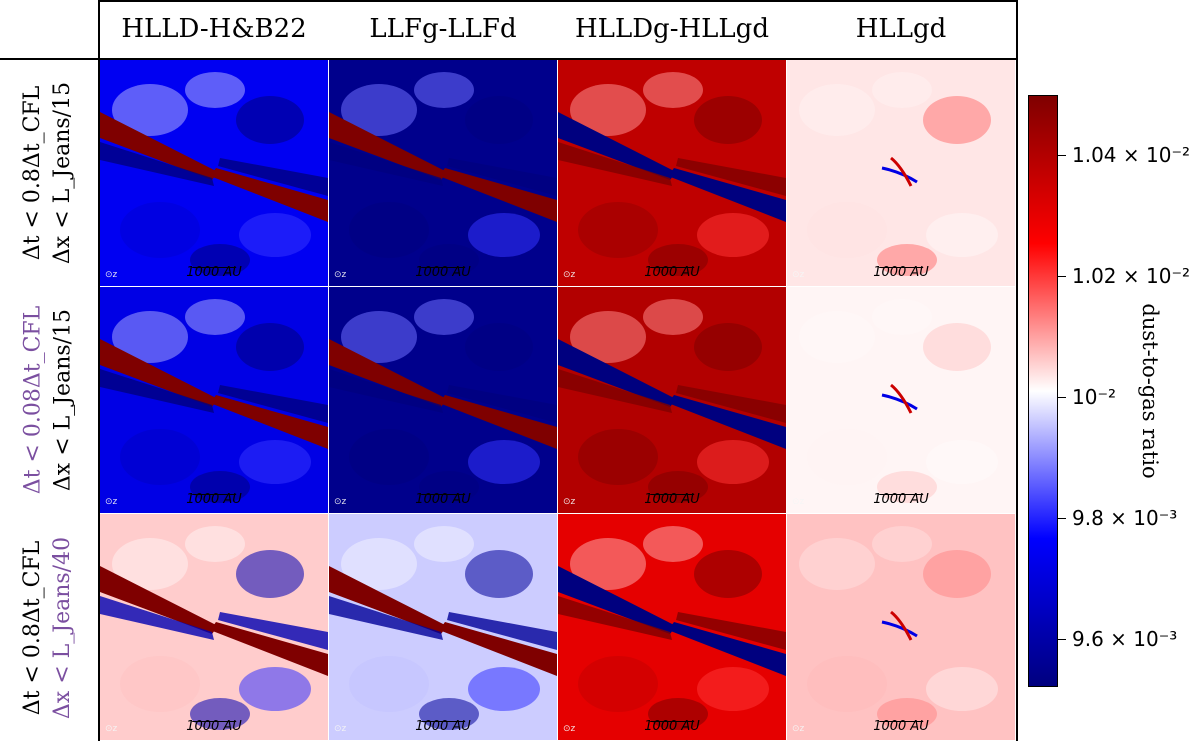 This screenshot has width=1200, height=741. What do you see at coordinates (33, 400) in the screenshot?
I see `row-2-timestep: Δt < 0.08Δt_CFL` at bounding box center [33, 400].